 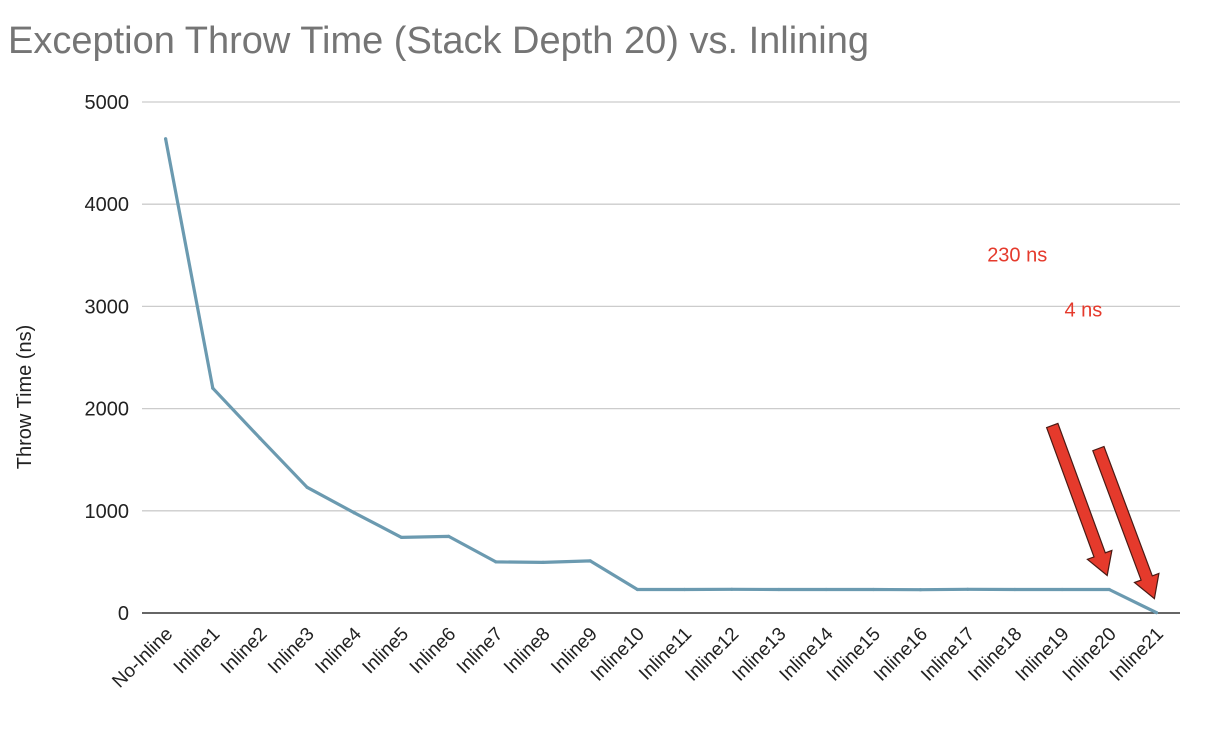 What do you see at coordinates (1017, 255) in the screenshot?
I see `annotation-label: 230 ns` at bounding box center [1017, 255].